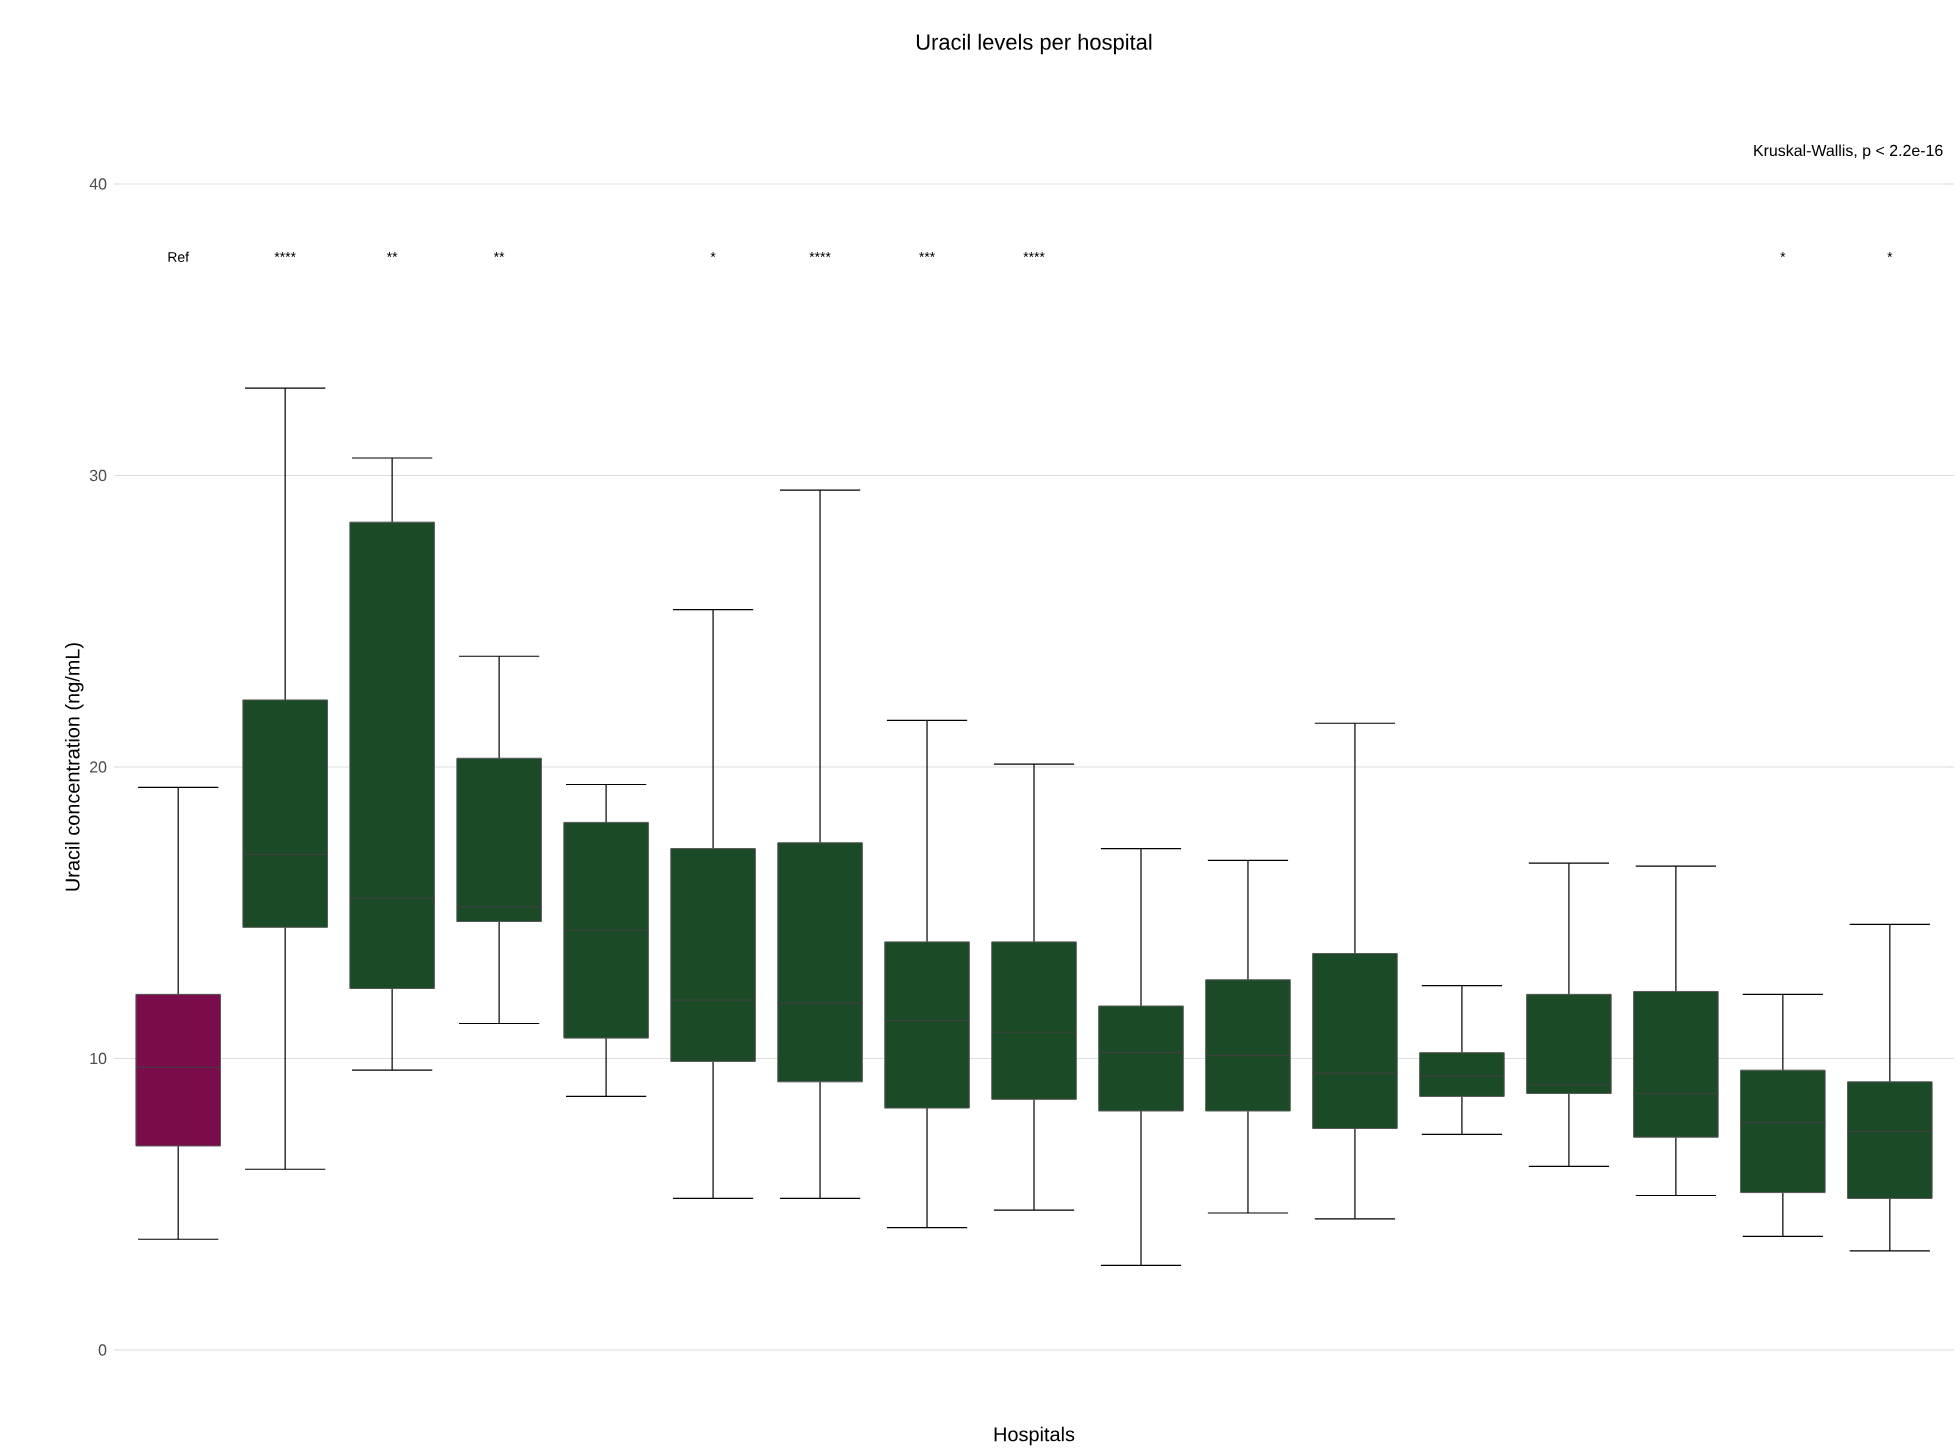 This screenshot has width=1960, height=1454. Describe the element at coordinates (1034, 44) in the screenshot. I see `chart-title: Uracil levels per hospital` at that location.